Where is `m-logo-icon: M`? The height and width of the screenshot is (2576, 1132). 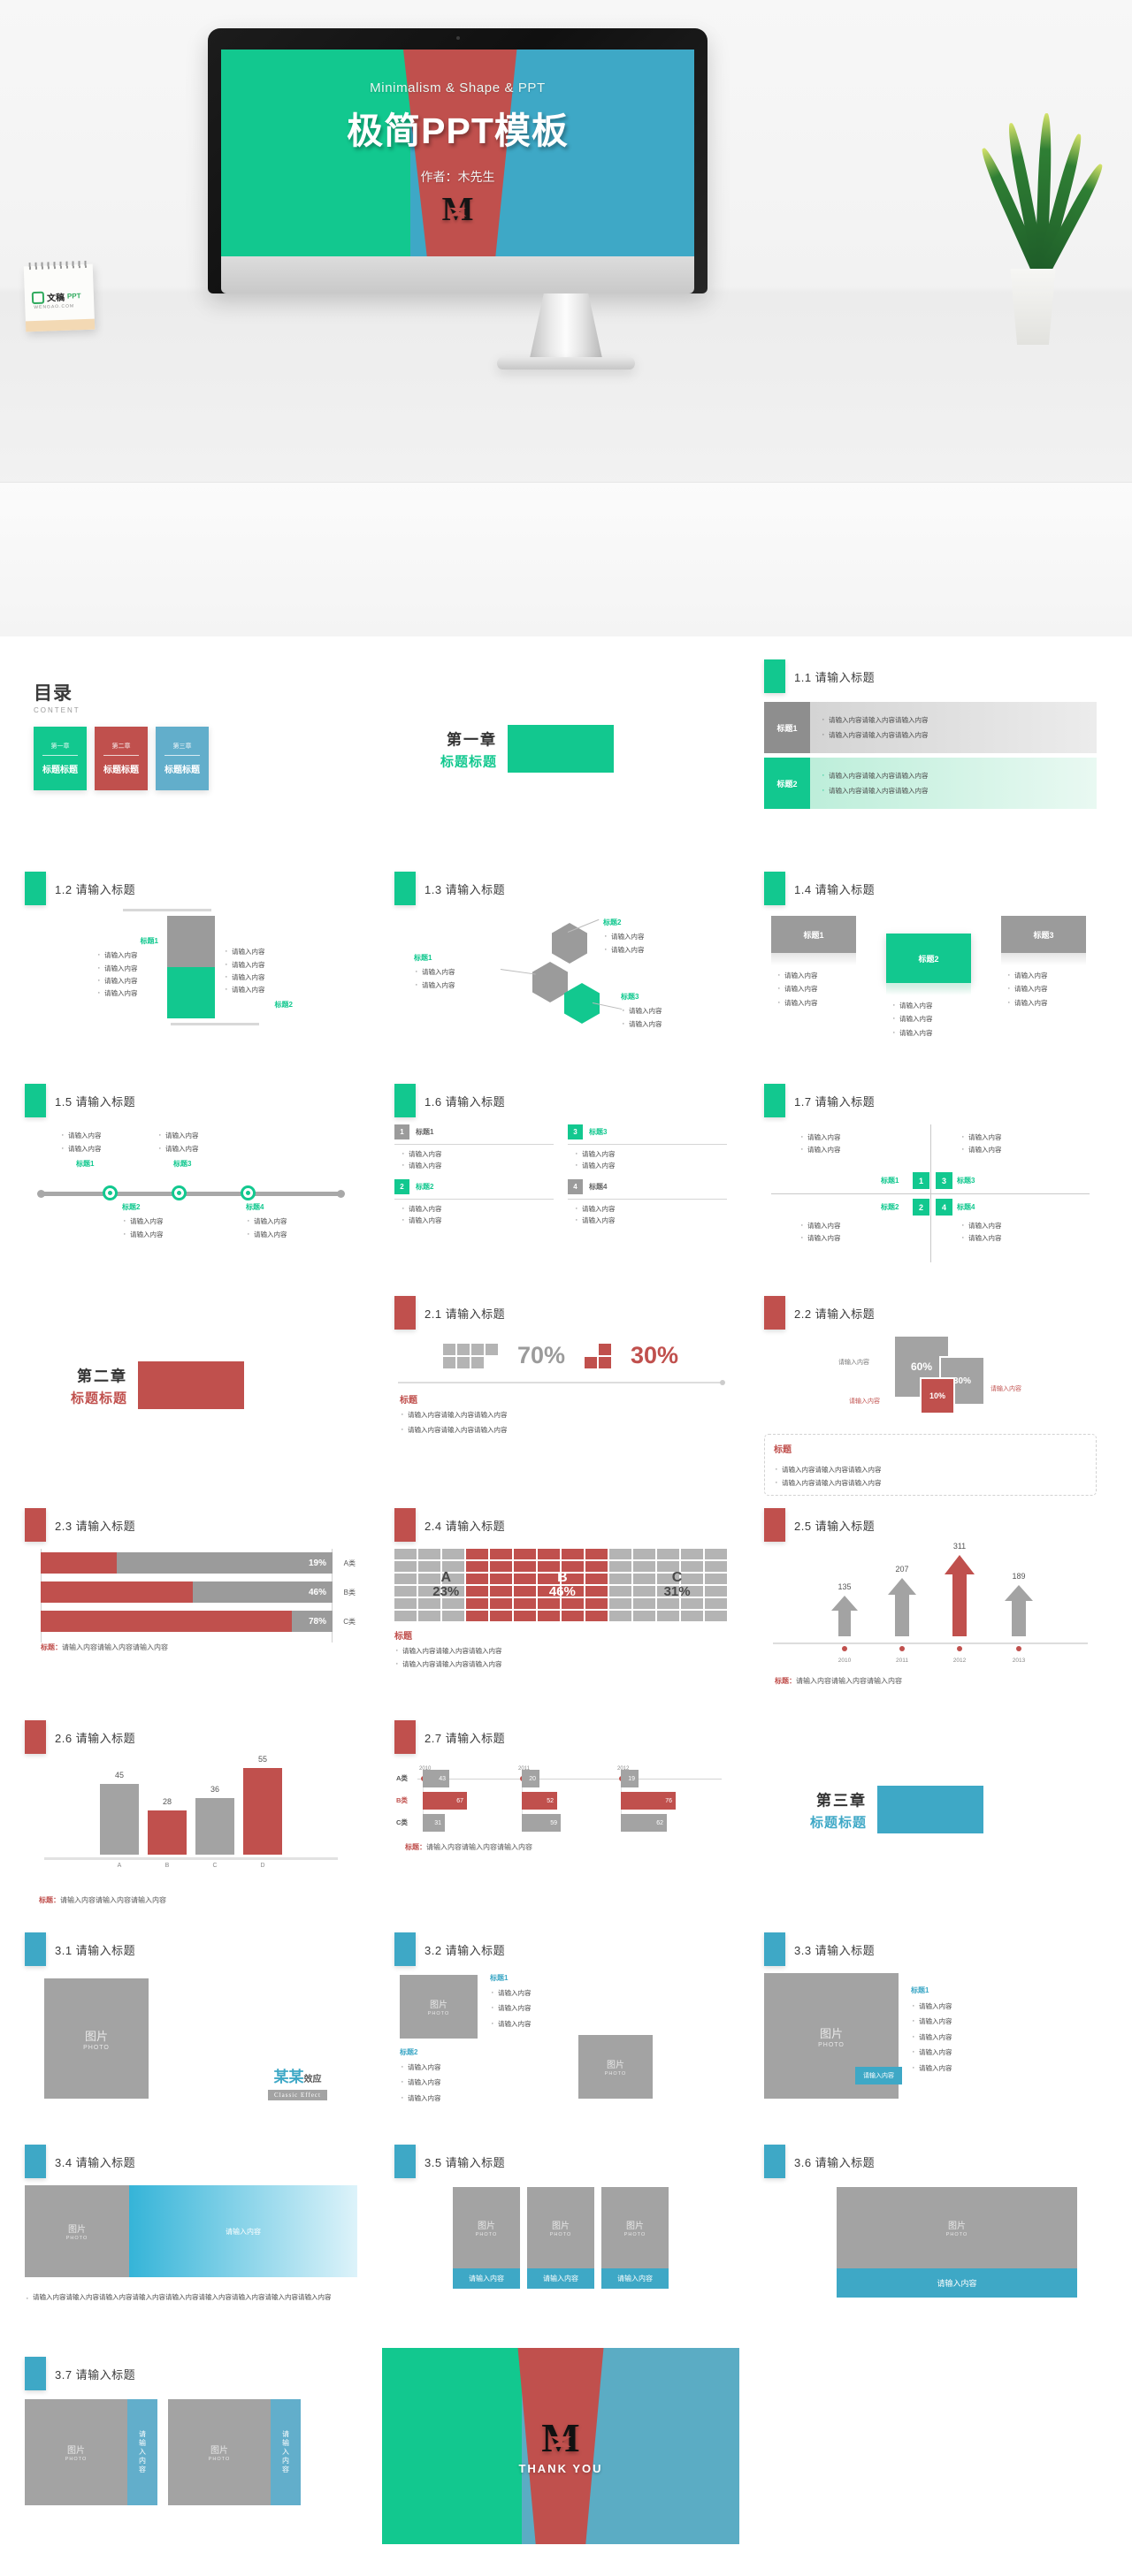
m-logo-icon: M is located at coordinates (458, 209).